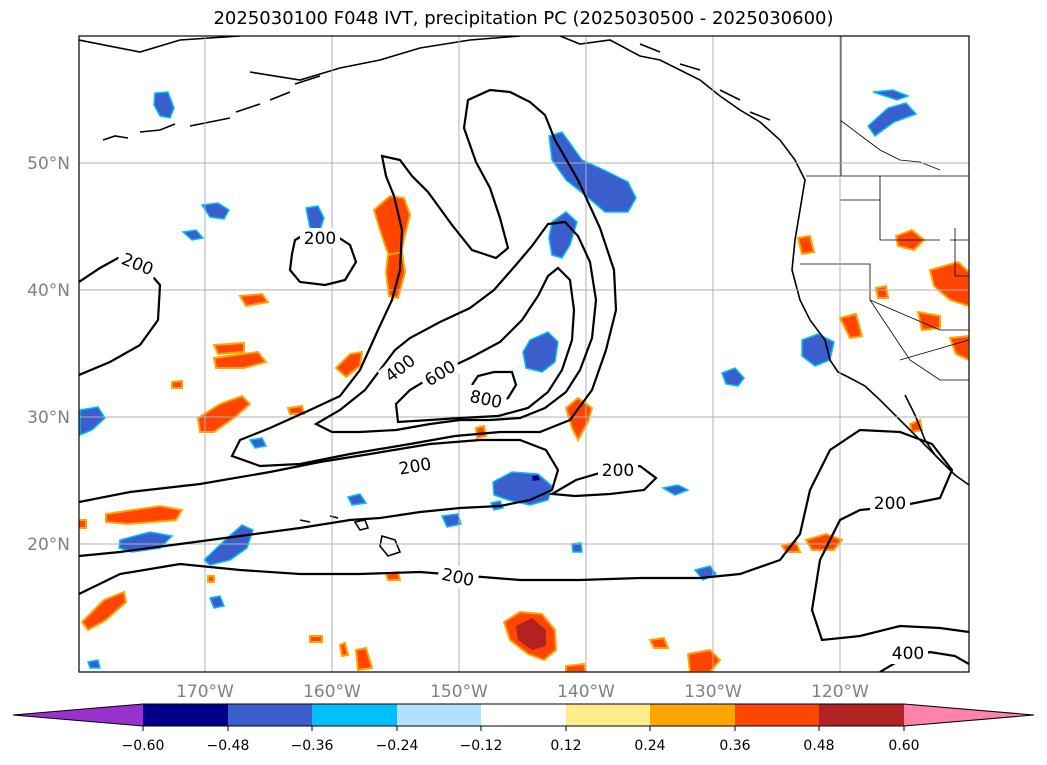  What do you see at coordinates (48, 291) in the screenshot?
I see `lat-label: 40°N` at bounding box center [48, 291].